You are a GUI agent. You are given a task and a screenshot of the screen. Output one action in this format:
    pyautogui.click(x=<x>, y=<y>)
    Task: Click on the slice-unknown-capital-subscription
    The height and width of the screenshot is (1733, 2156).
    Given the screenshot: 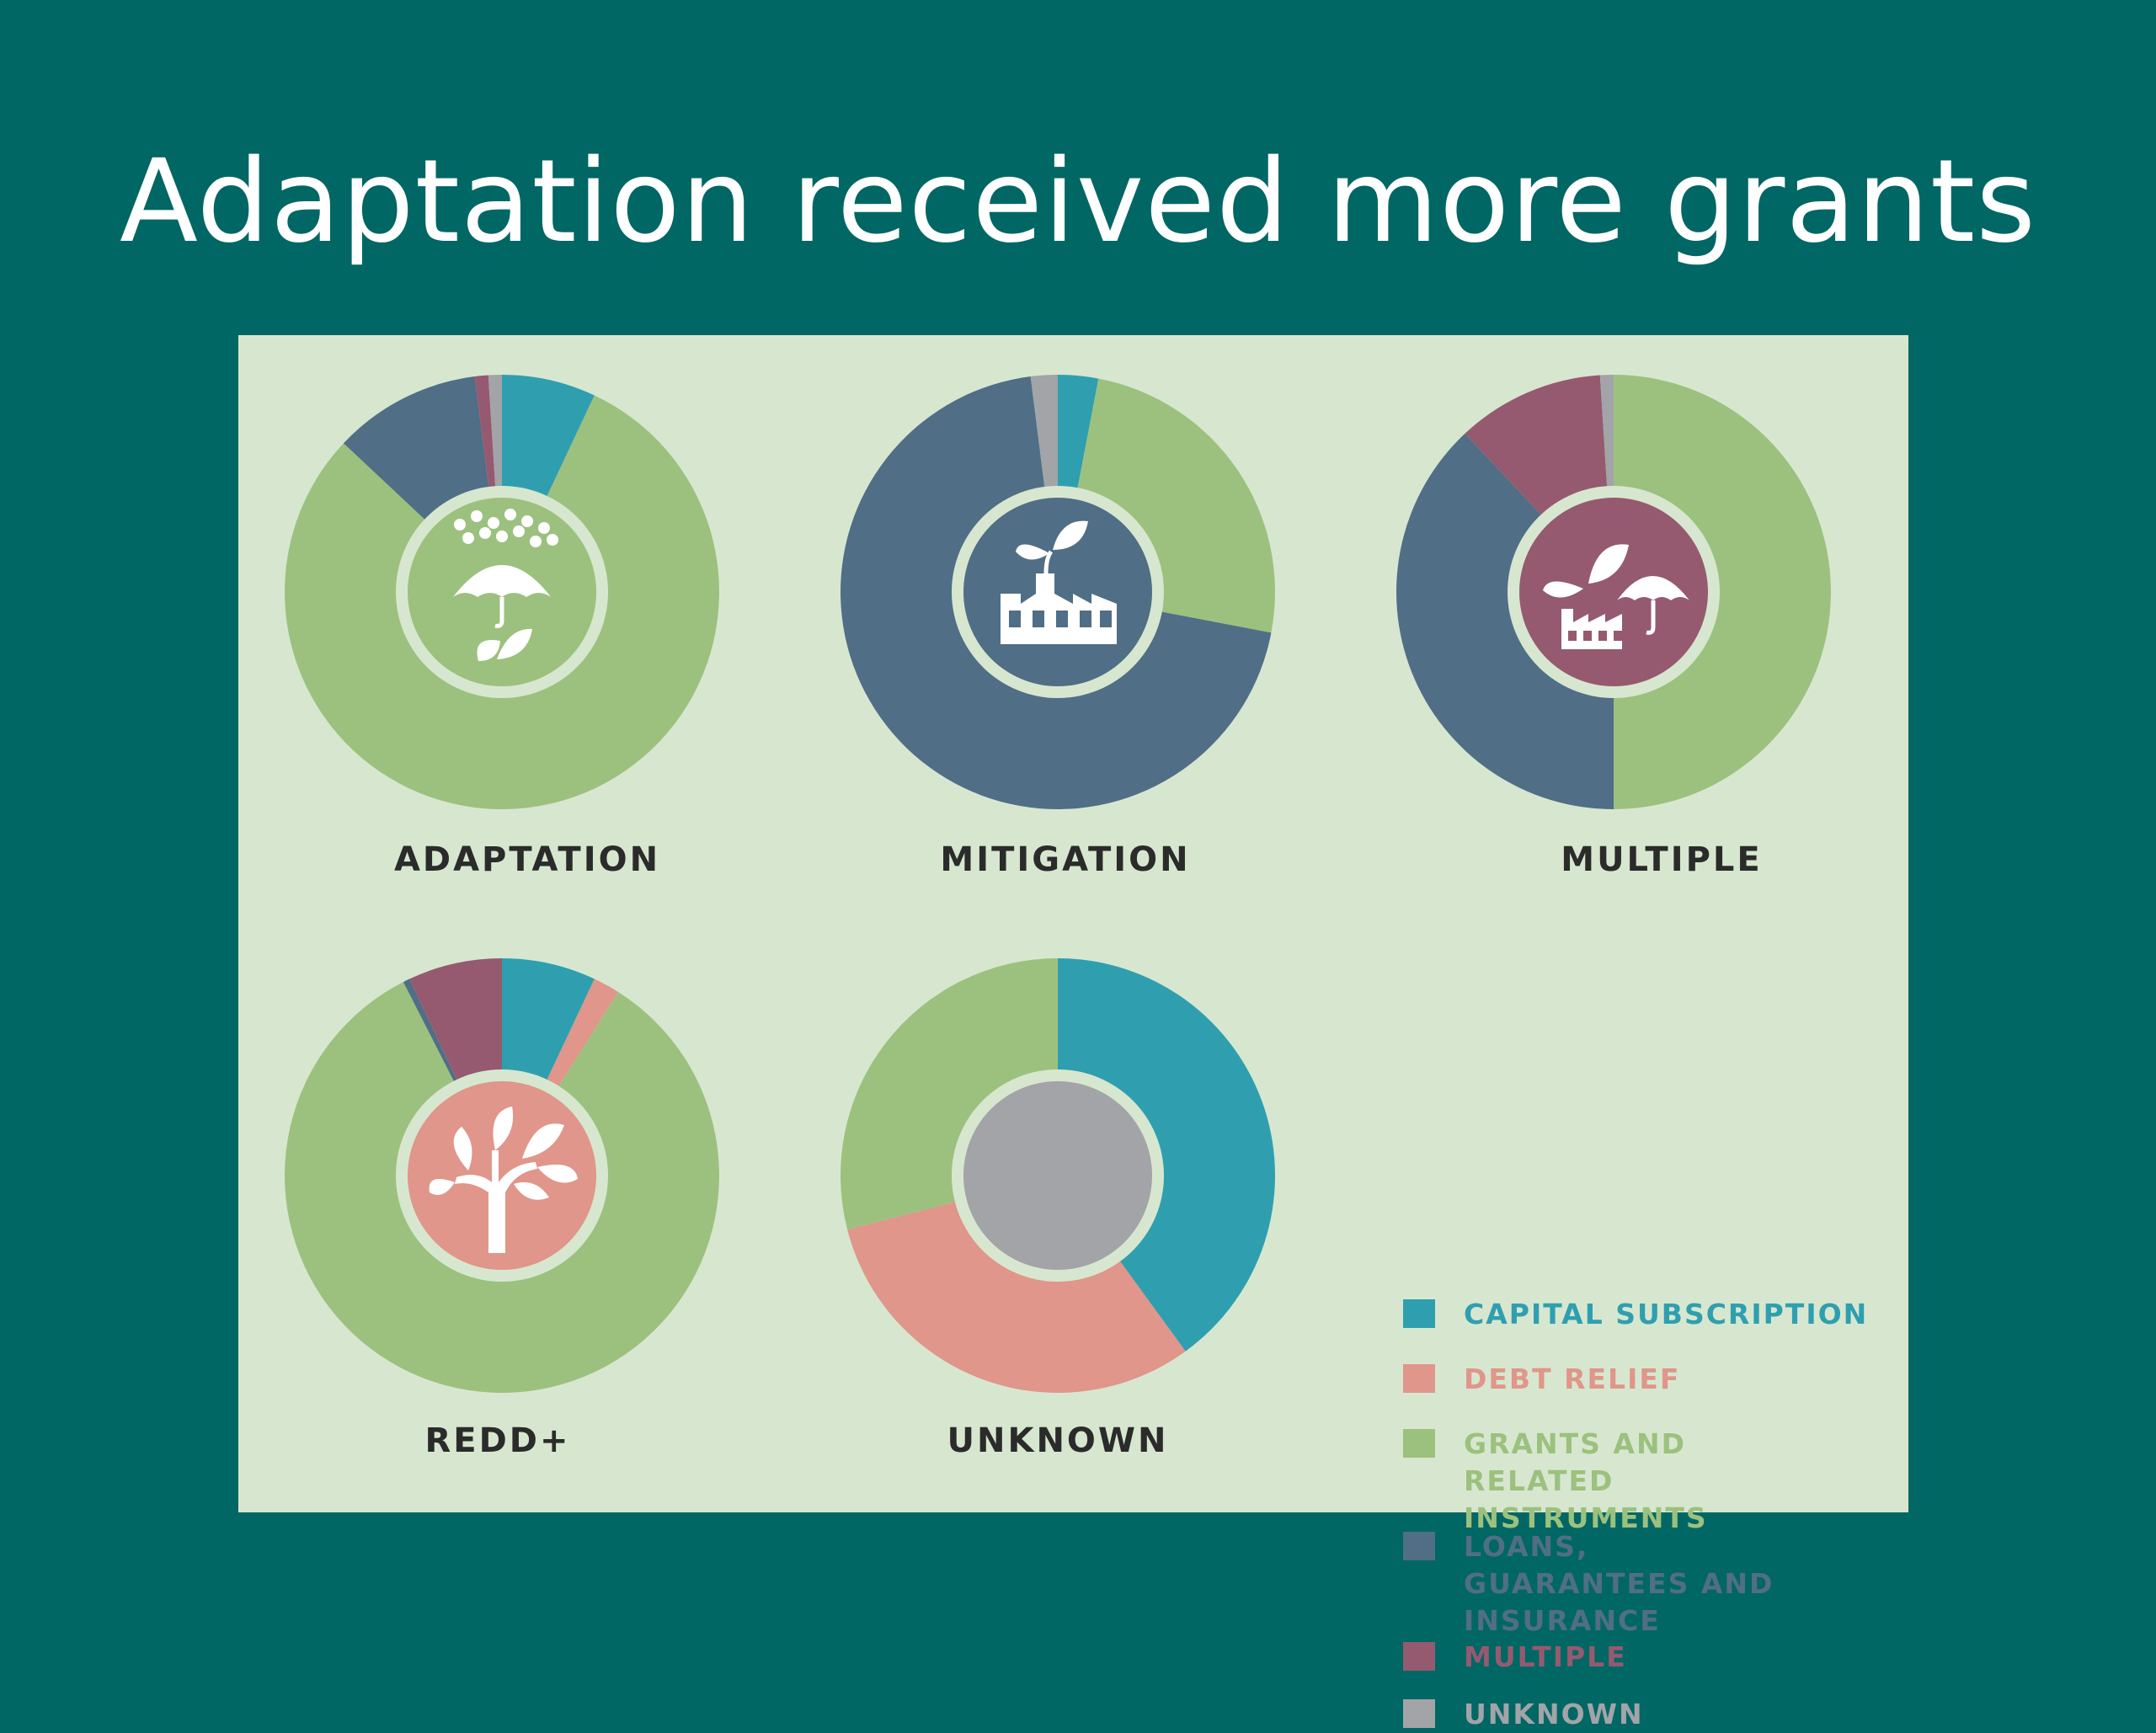 What is the action you would take?
    pyautogui.click(x=1167, y=1155)
    